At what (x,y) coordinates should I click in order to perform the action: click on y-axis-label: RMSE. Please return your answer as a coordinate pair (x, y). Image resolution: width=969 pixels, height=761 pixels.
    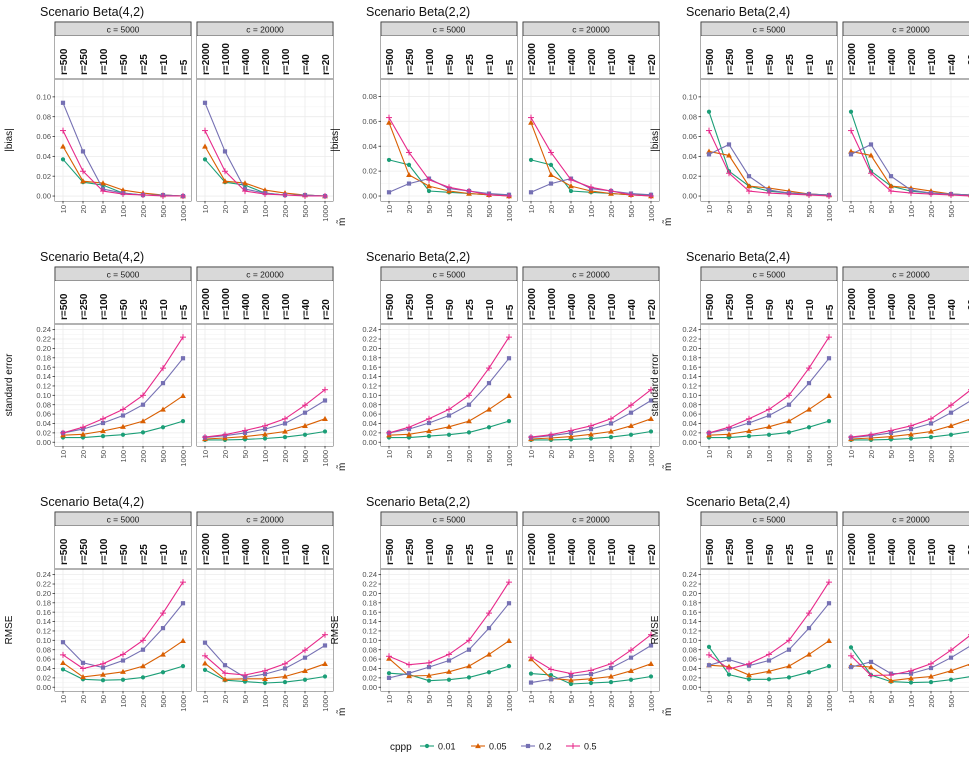
    Looking at the image, I should click on (335, 629).